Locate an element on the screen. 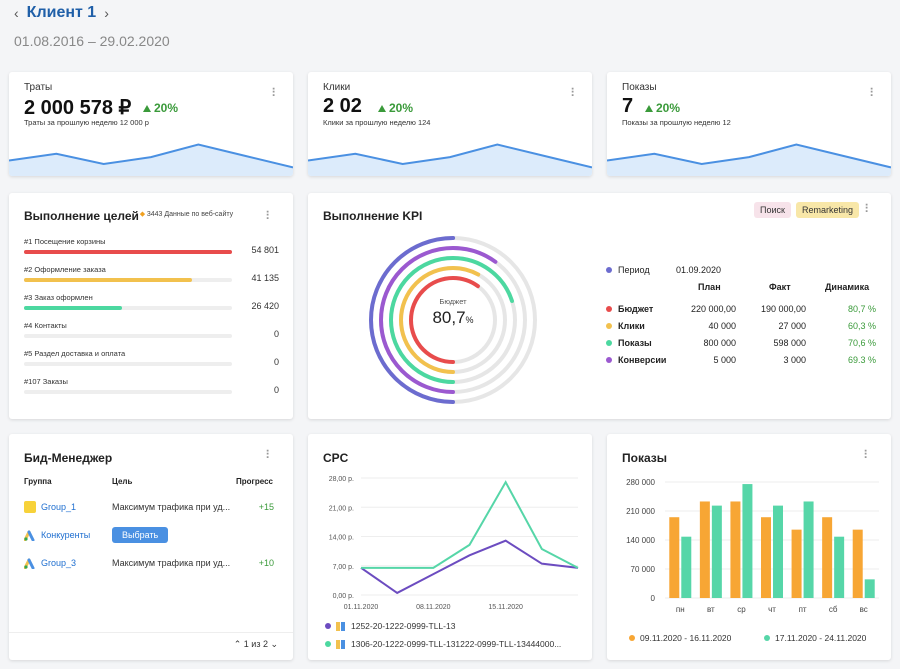 The width and height of the screenshot is (900, 669). kpi-plan: 800 000 is located at coordinates (719, 343).